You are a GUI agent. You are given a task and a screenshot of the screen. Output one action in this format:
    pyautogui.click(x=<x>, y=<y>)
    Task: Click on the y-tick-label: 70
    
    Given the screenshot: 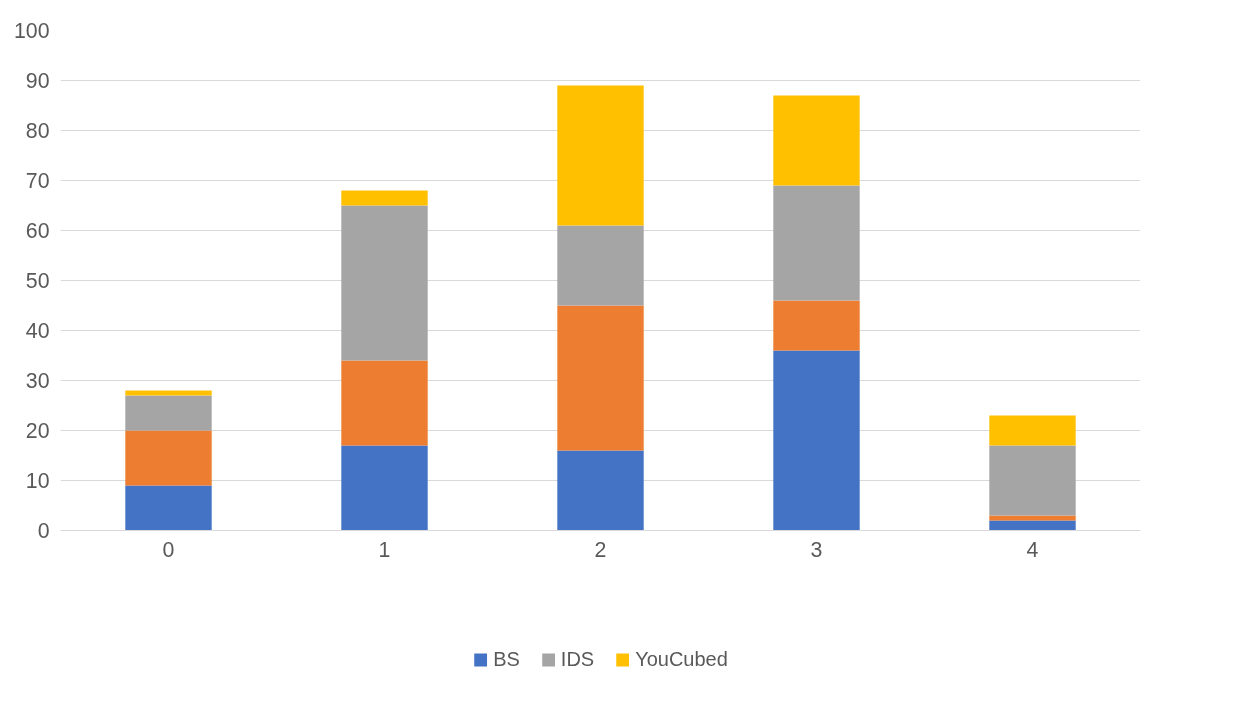 What is the action you would take?
    pyautogui.click(x=37, y=181)
    